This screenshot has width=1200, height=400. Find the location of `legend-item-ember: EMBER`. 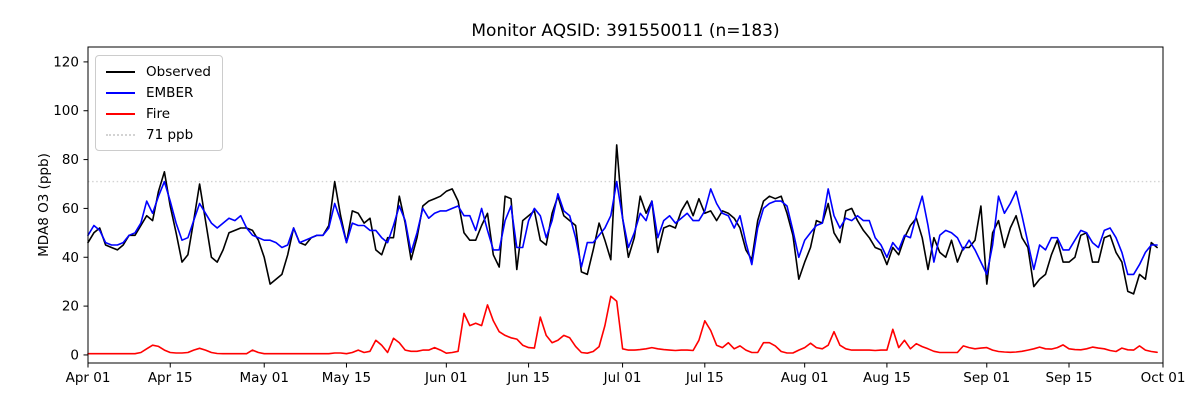

legend-item-ember: EMBER is located at coordinates (158, 92).